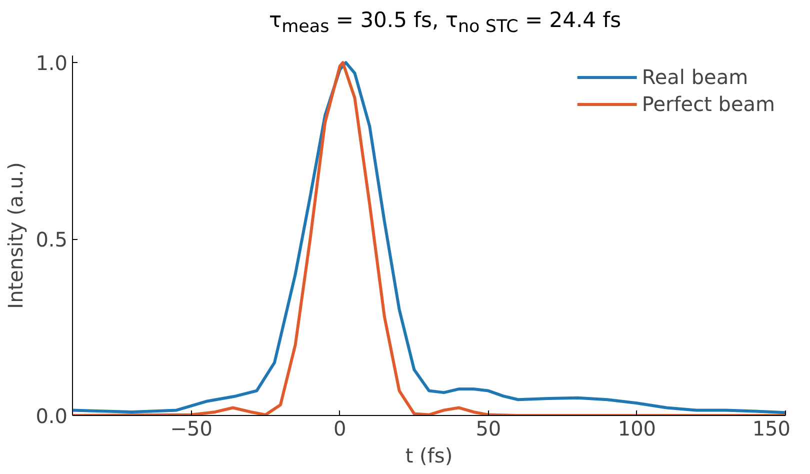 Image resolution: width=810 pixels, height=474 pixels. I want to click on y-tick-label: 0.0, so click(52, 416).